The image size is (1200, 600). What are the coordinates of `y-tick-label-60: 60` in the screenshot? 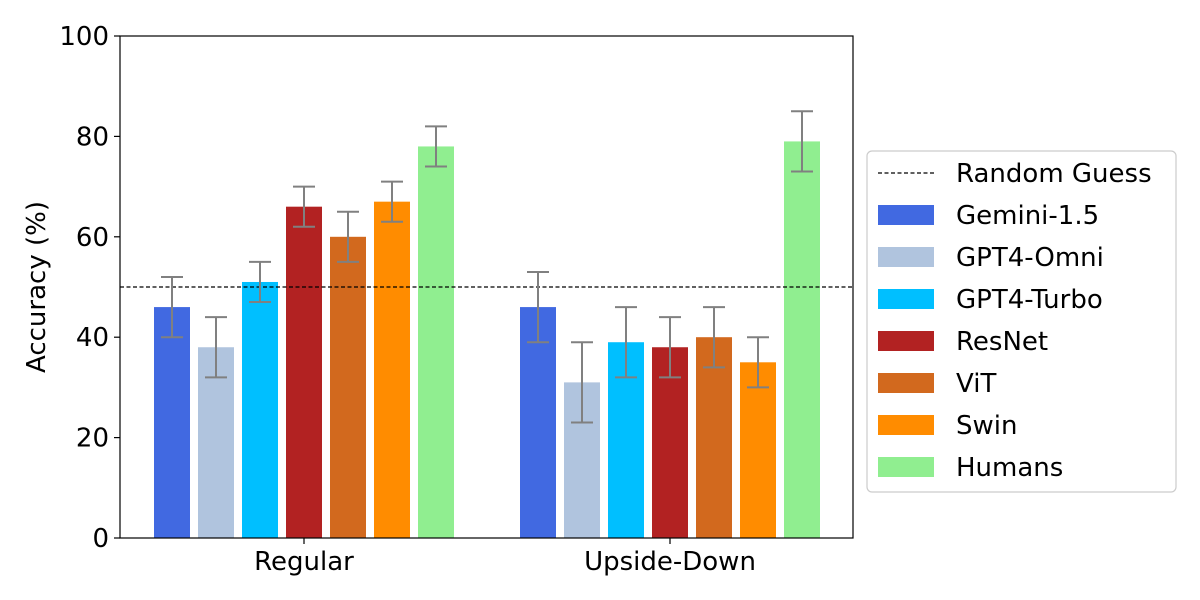 It's located at (92, 238).